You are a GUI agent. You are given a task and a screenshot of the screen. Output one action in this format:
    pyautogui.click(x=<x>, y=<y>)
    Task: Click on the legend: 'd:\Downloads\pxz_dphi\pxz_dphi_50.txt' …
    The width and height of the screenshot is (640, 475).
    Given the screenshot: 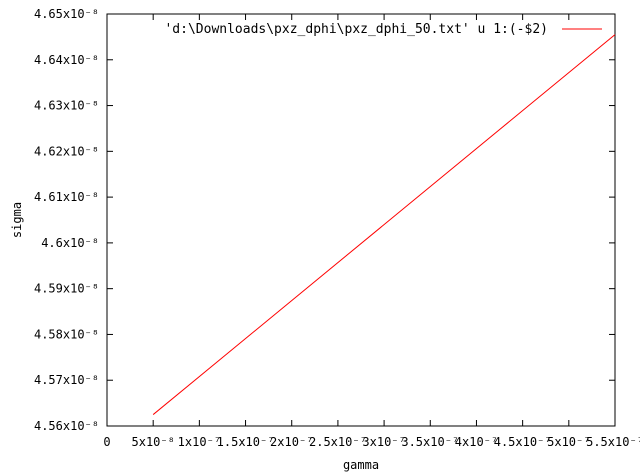 What is the action you would take?
    pyautogui.click(x=383, y=29)
    